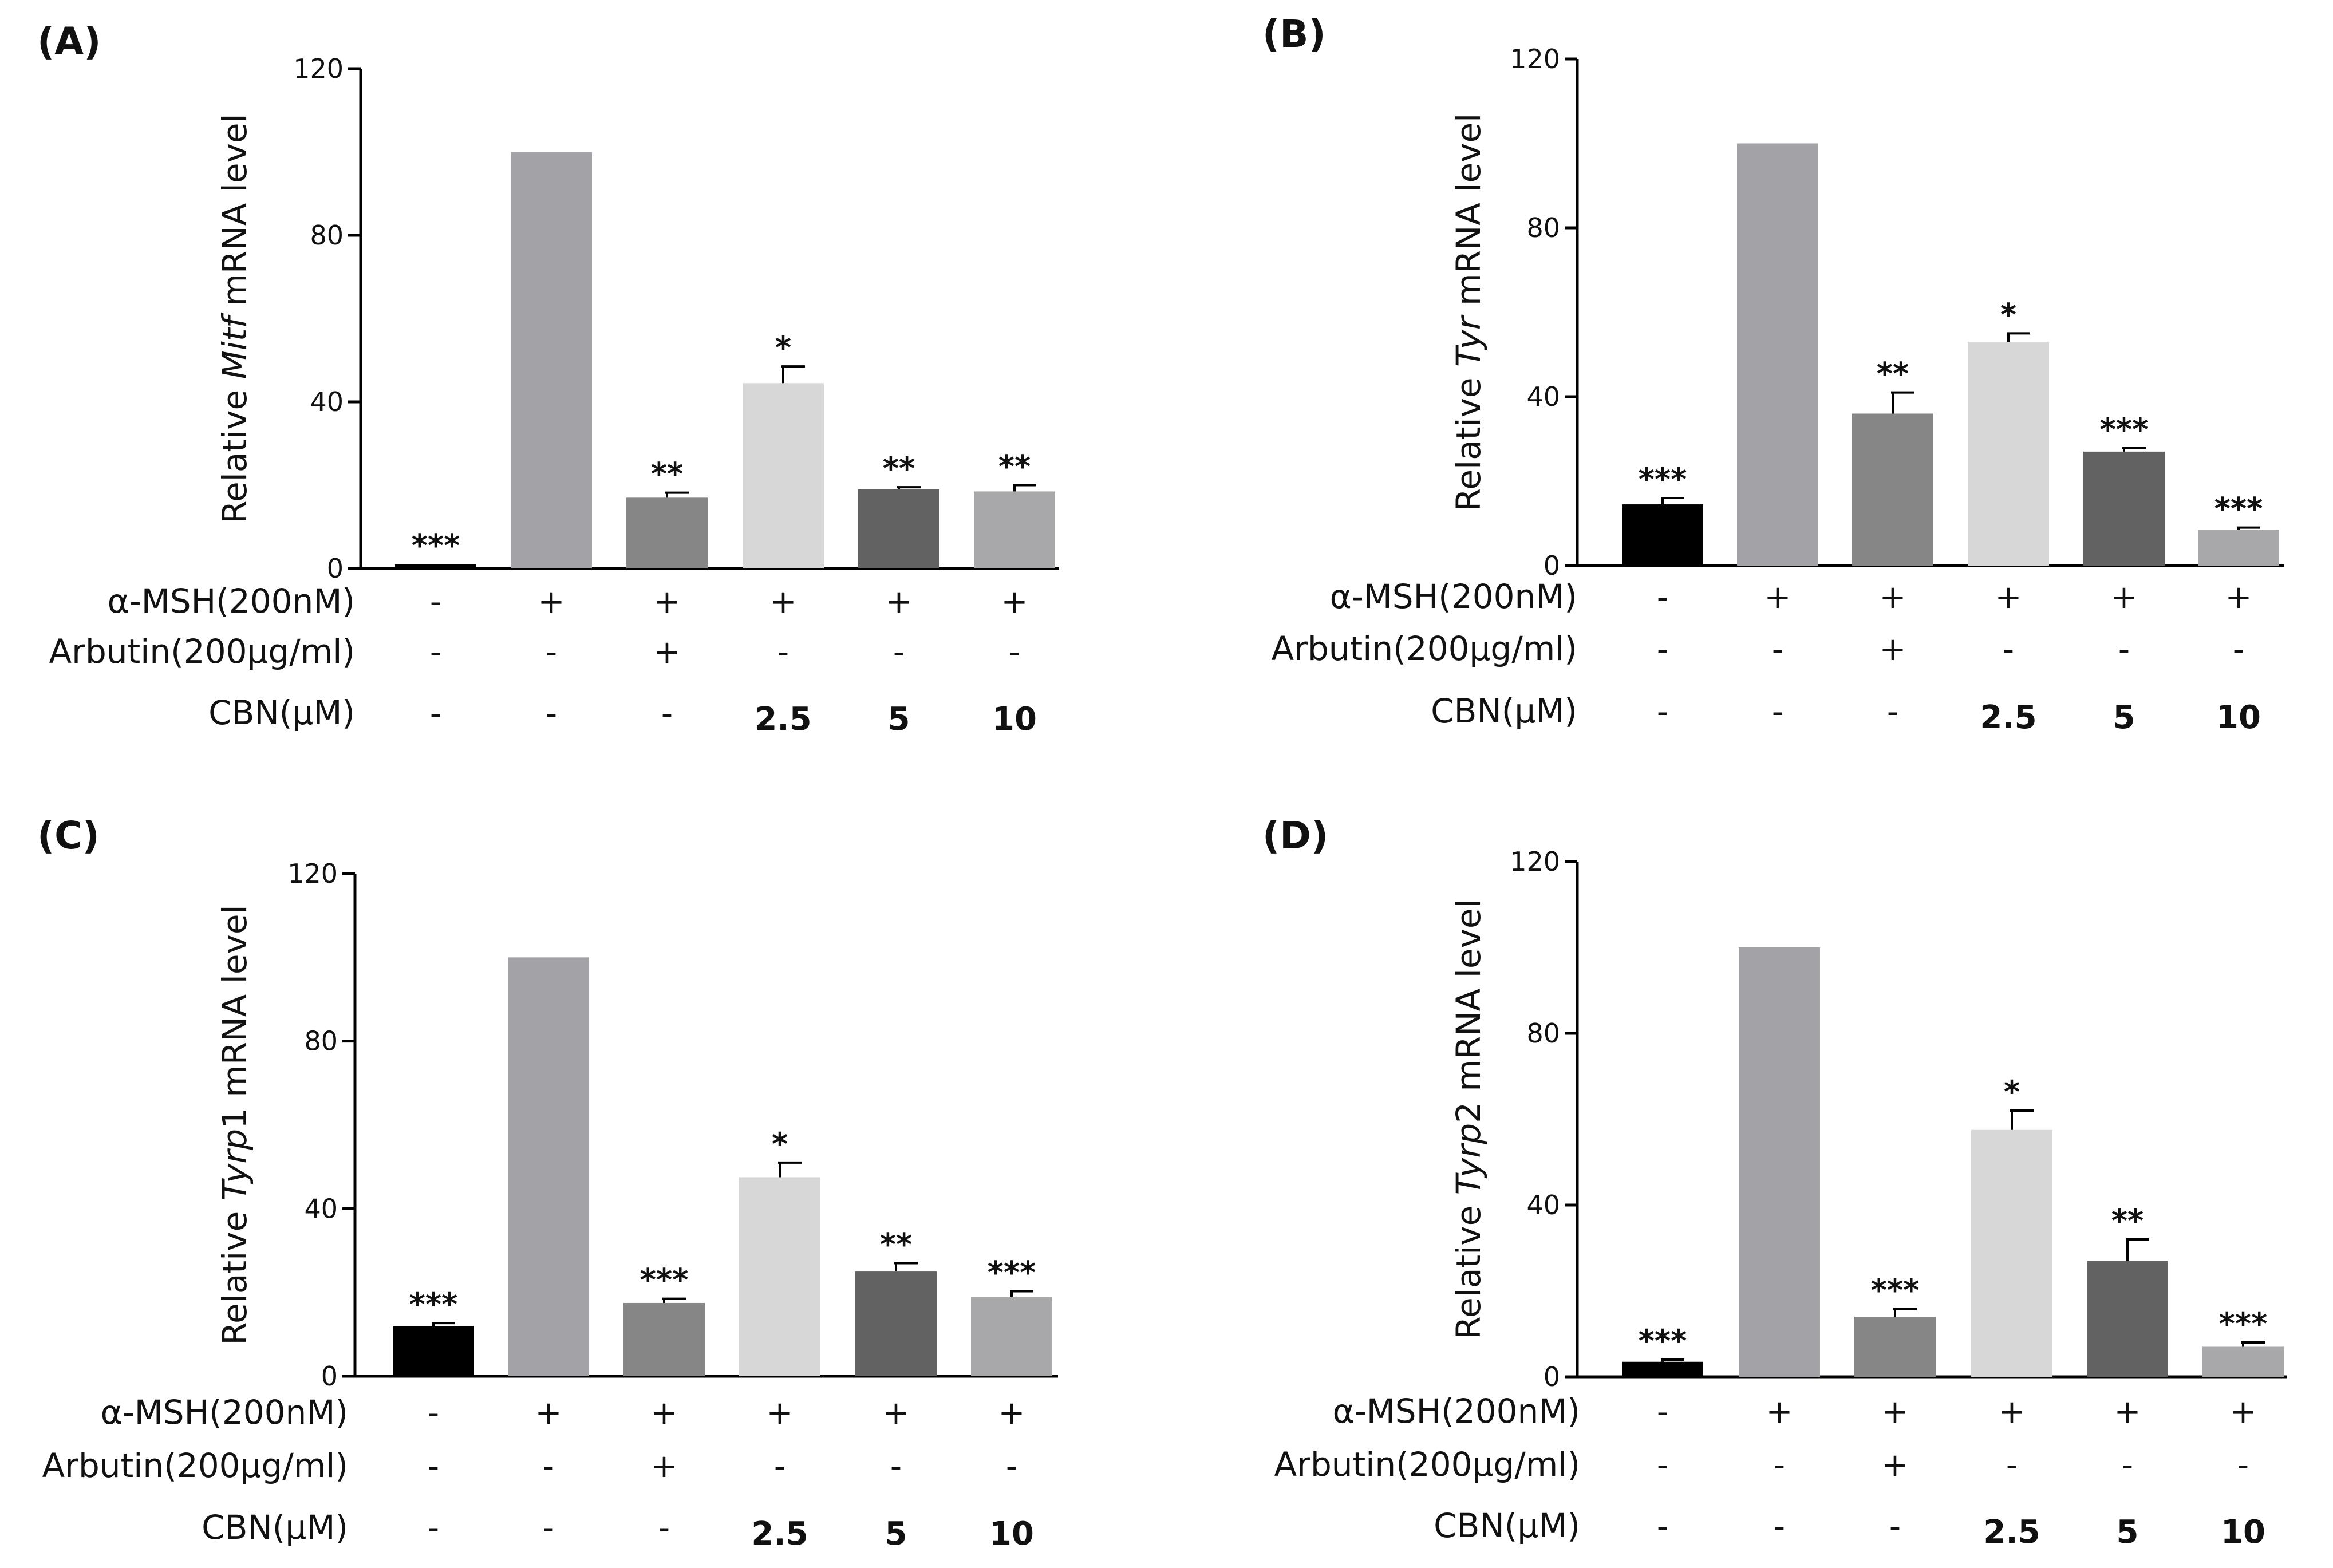  I want to click on y-axis-title-suffix: mRNA level, so click(1468, 215).